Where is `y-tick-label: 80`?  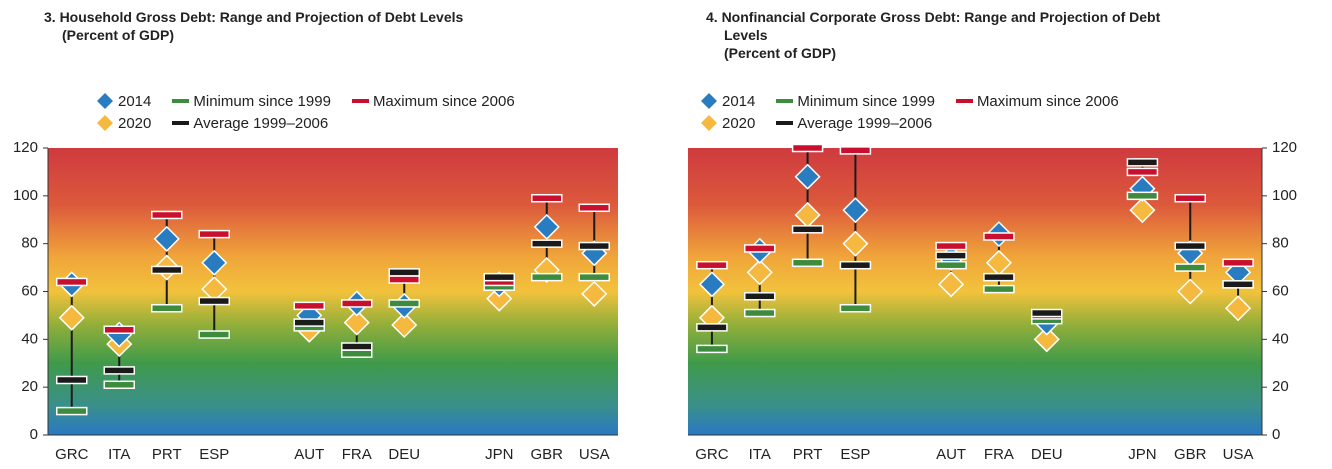 y-tick-label: 80 is located at coordinates (29, 243).